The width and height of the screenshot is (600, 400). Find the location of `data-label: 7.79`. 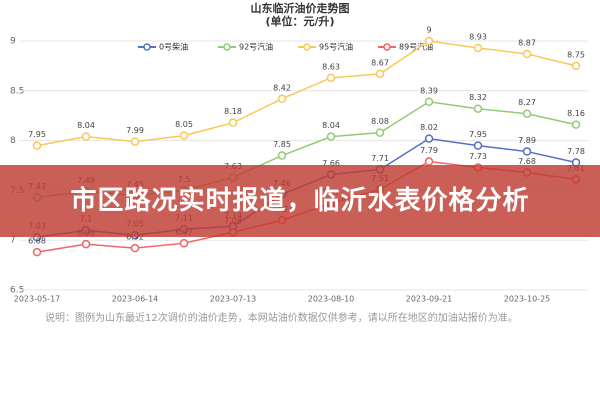

data-label: 7.79 is located at coordinates (429, 150).